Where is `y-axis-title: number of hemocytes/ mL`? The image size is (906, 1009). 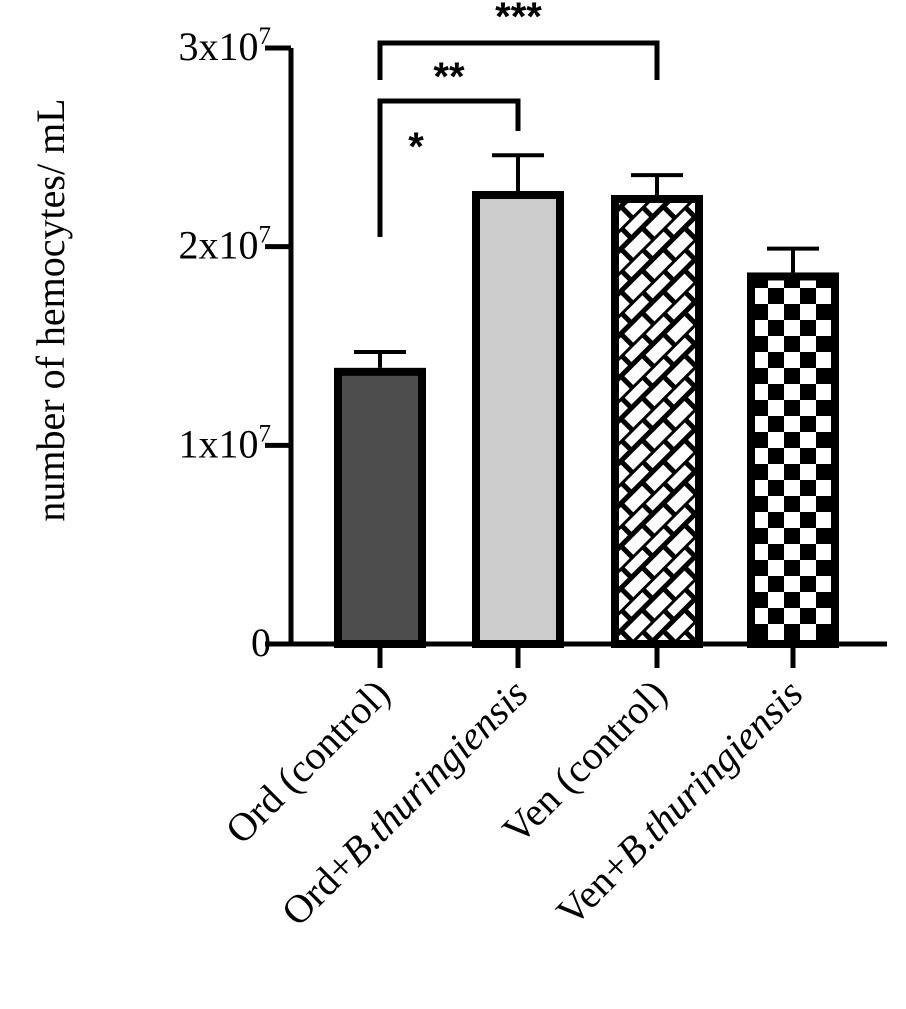 y-axis-title: number of hemocytes/ mL is located at coordinates (50, 309).